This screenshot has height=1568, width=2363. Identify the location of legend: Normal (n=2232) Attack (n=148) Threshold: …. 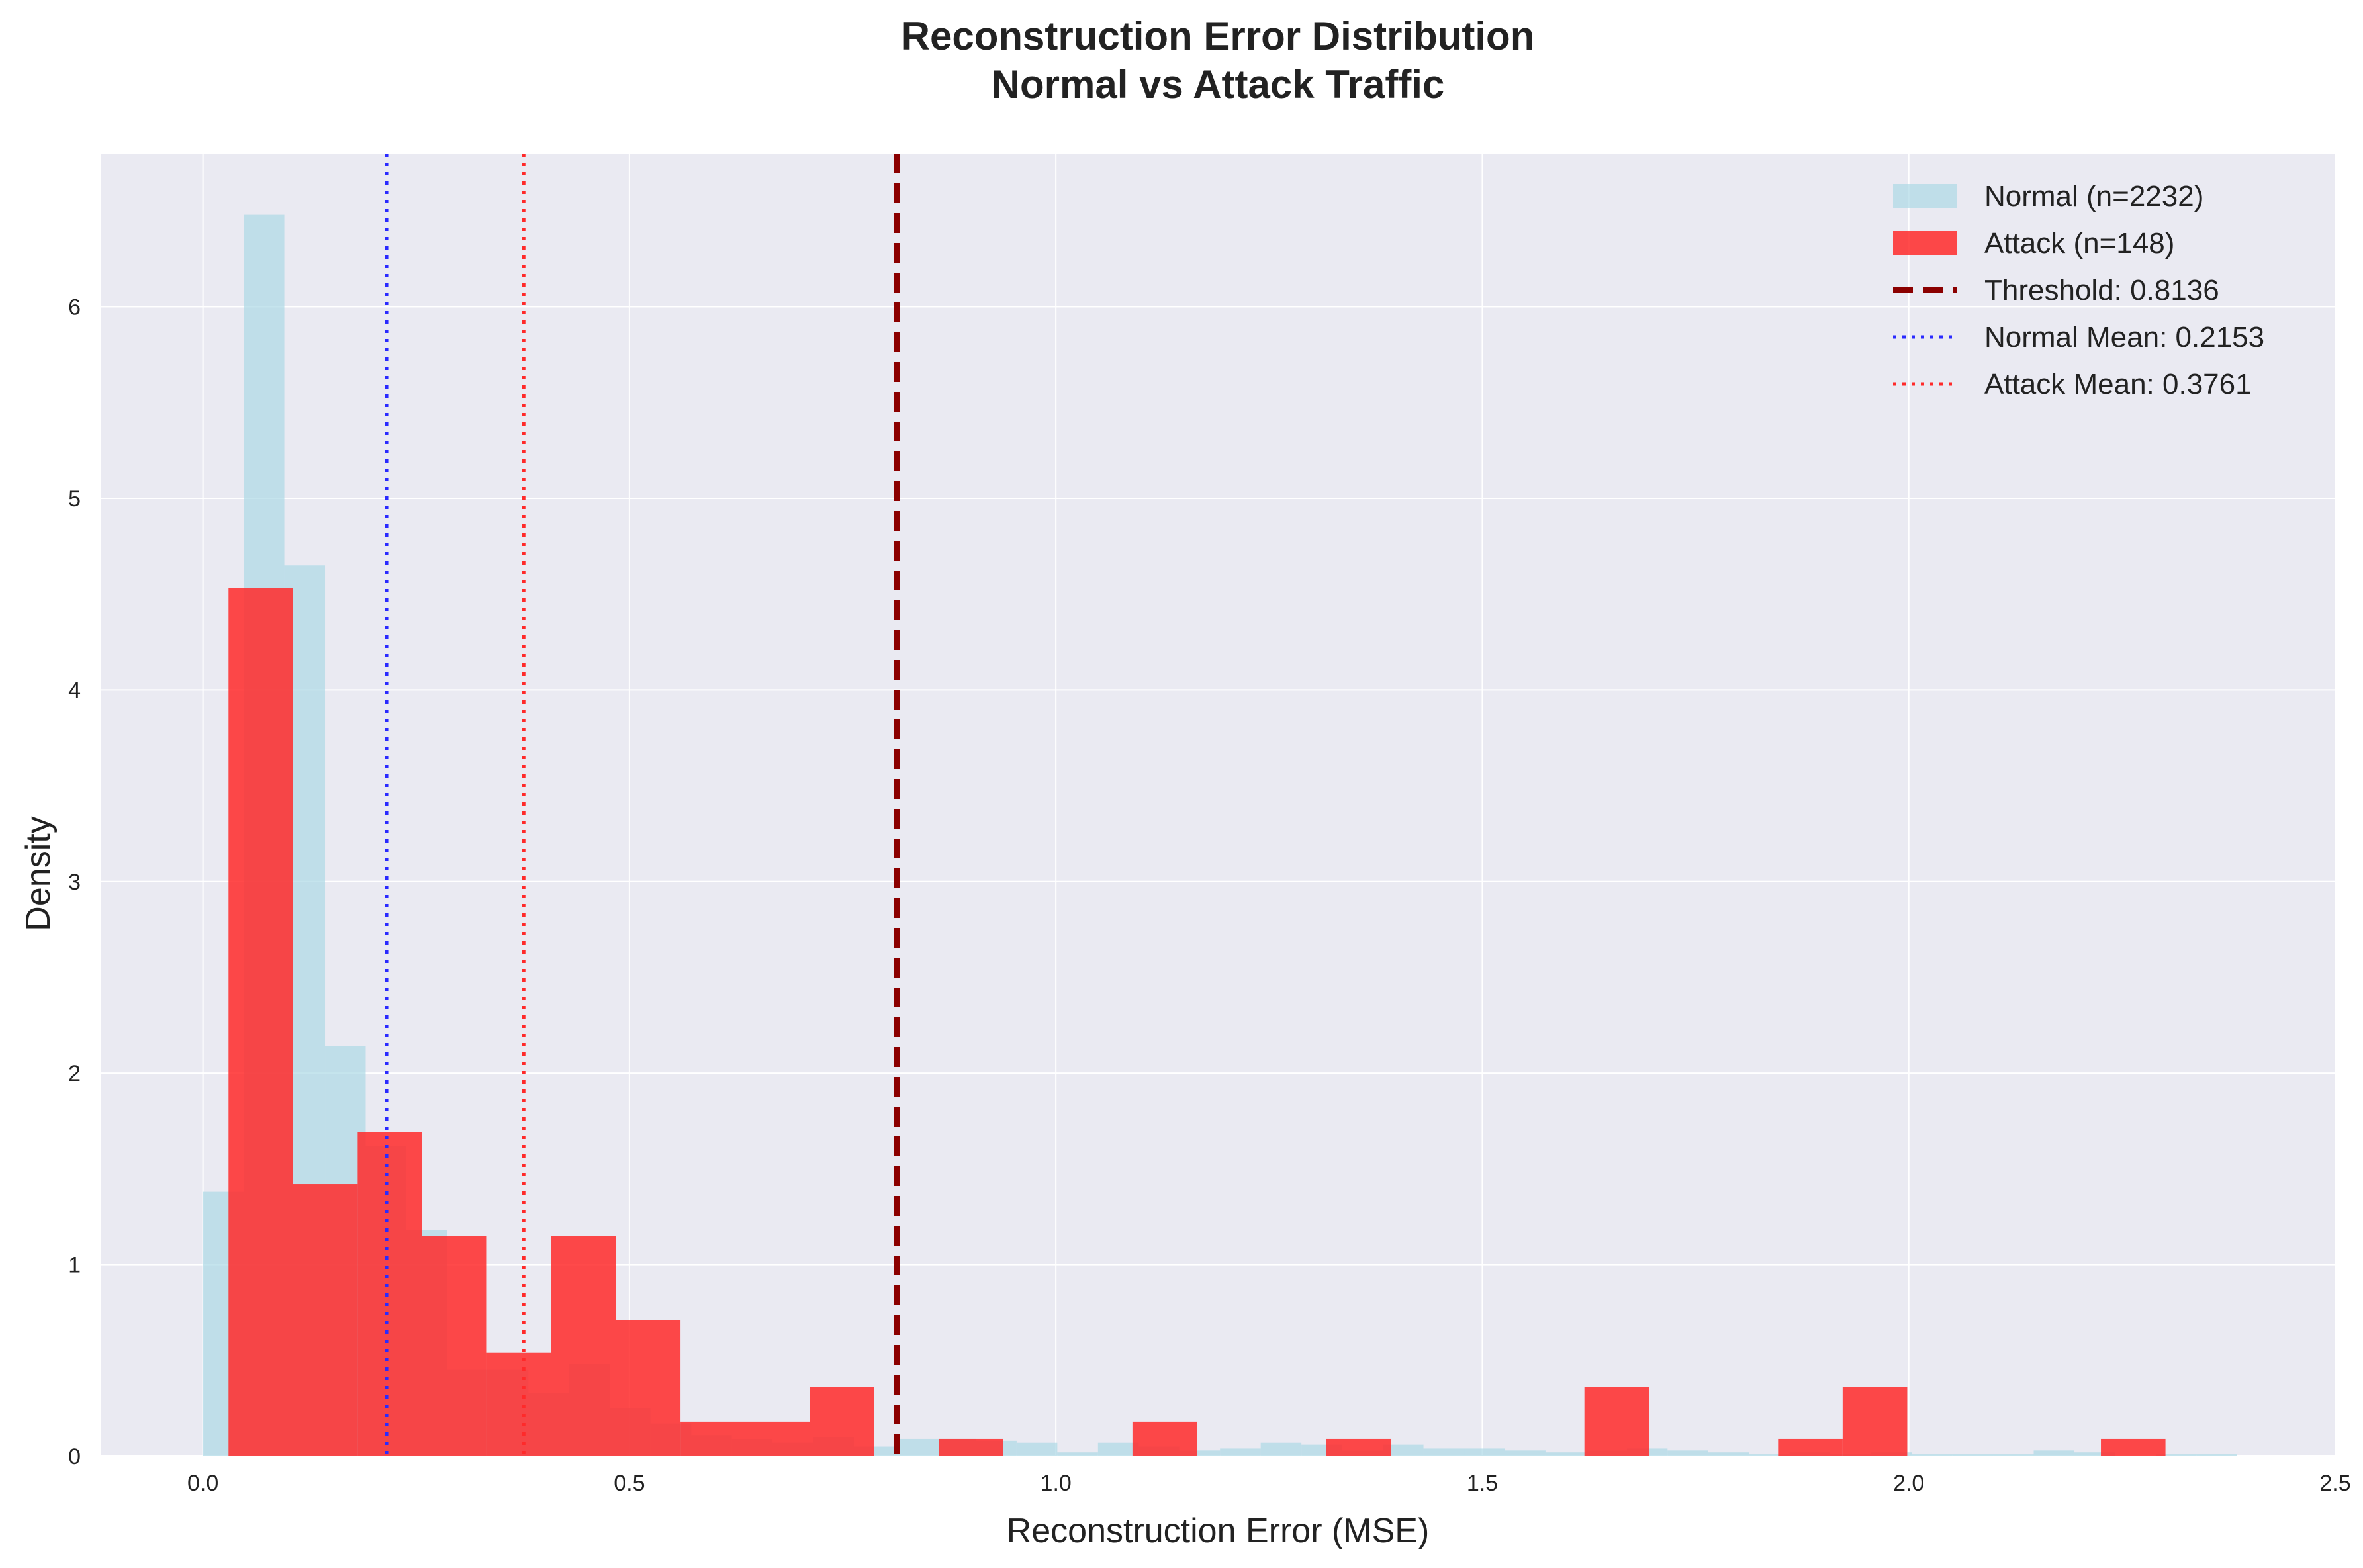
(2078, 290).